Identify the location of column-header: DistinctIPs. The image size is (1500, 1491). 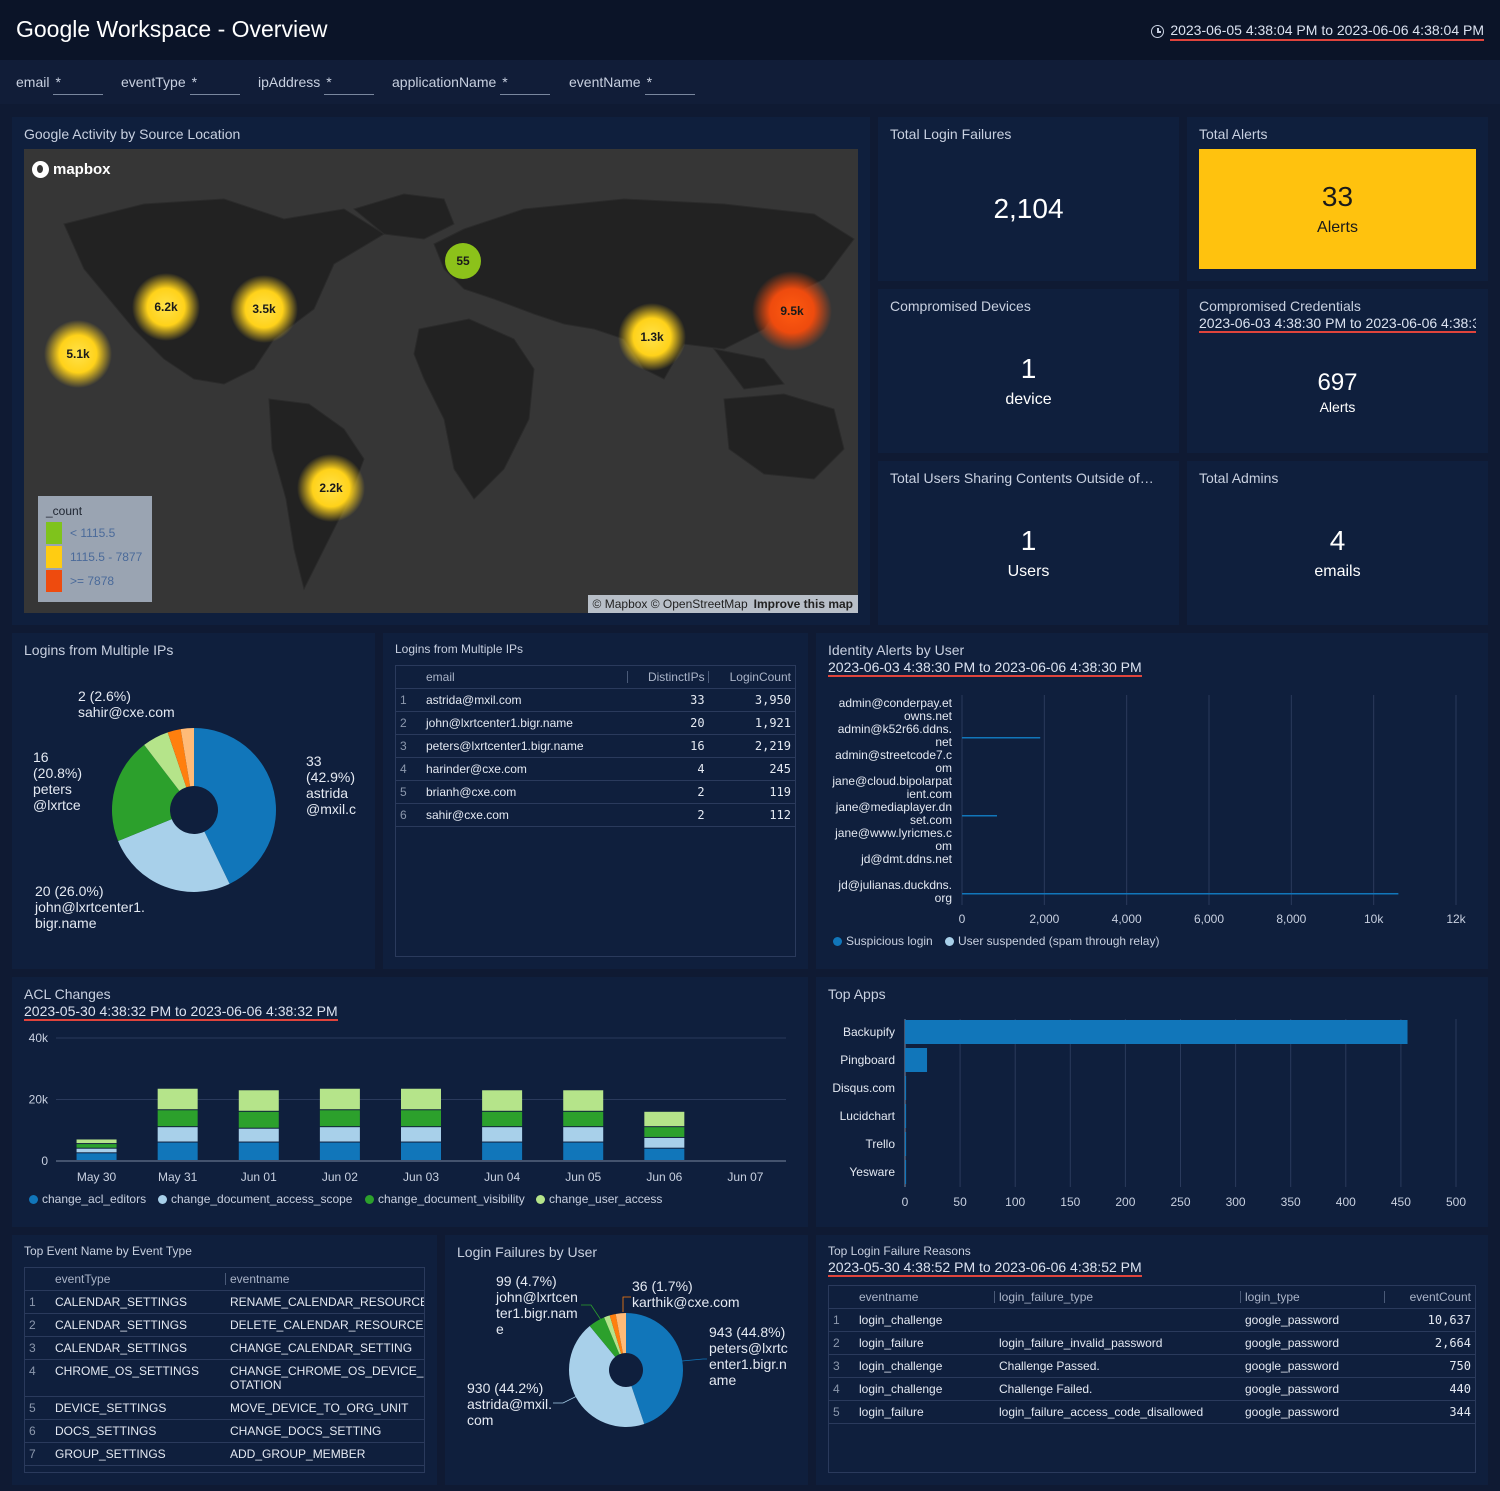
(668, 677).